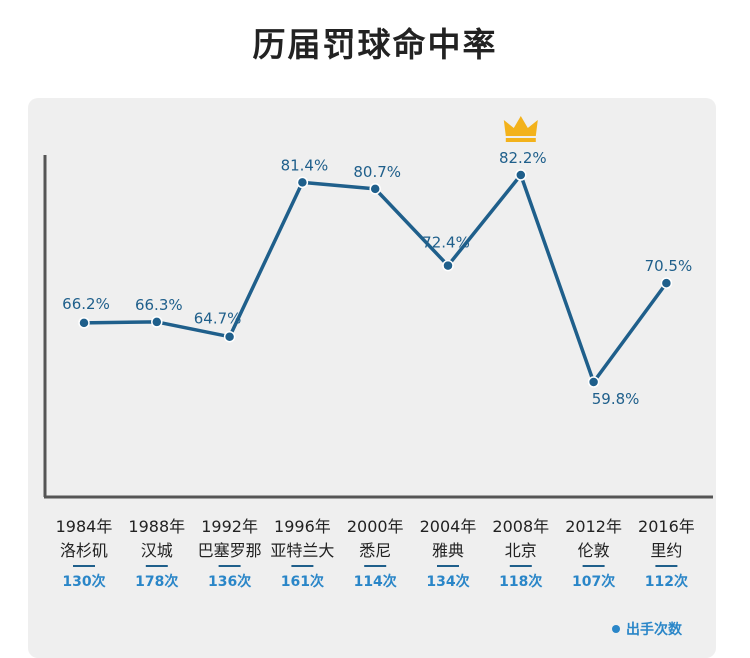 The width and height of the screenshot is (750, 658). Describe the element at coordinates (84, 550) in the screenshot. I see `tick-label-city: 洛杉矶` at that location.